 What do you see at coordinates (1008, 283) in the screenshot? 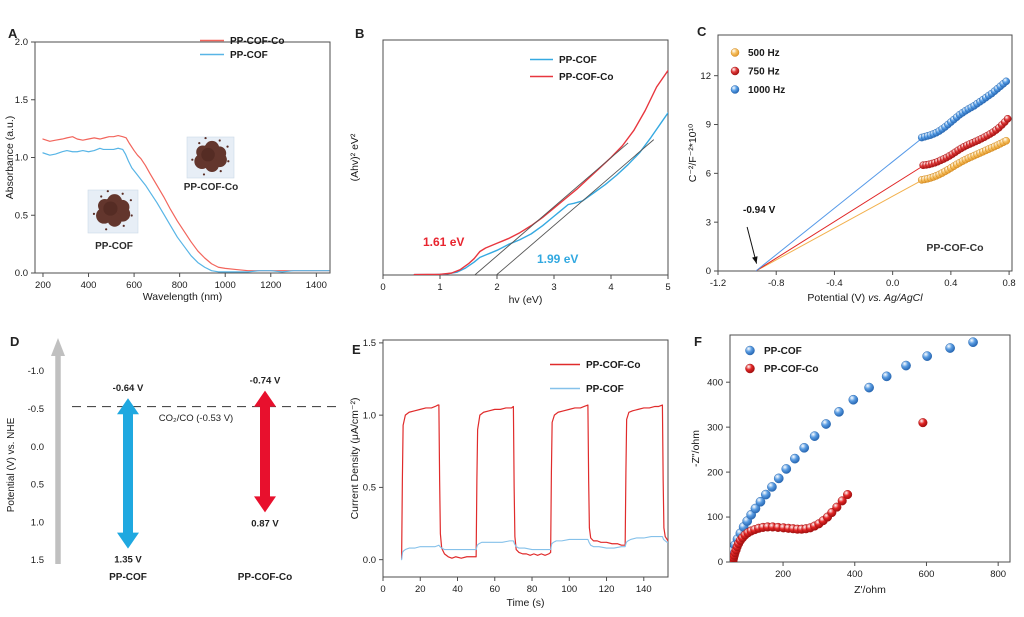
I see `x-tick-label: 0.8` at bounding box center [1008, 283].